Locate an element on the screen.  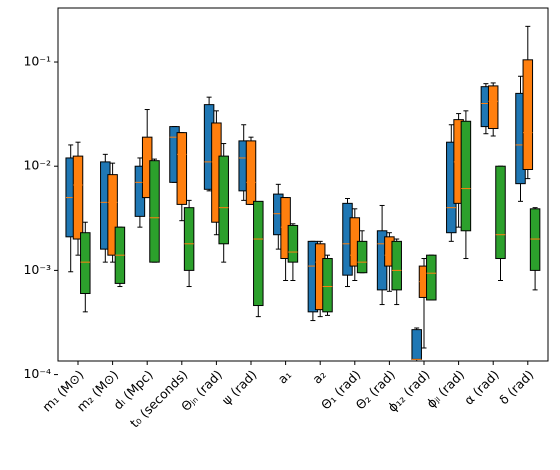
x-tick-label: a₁ is located at coordinates (285, 377).